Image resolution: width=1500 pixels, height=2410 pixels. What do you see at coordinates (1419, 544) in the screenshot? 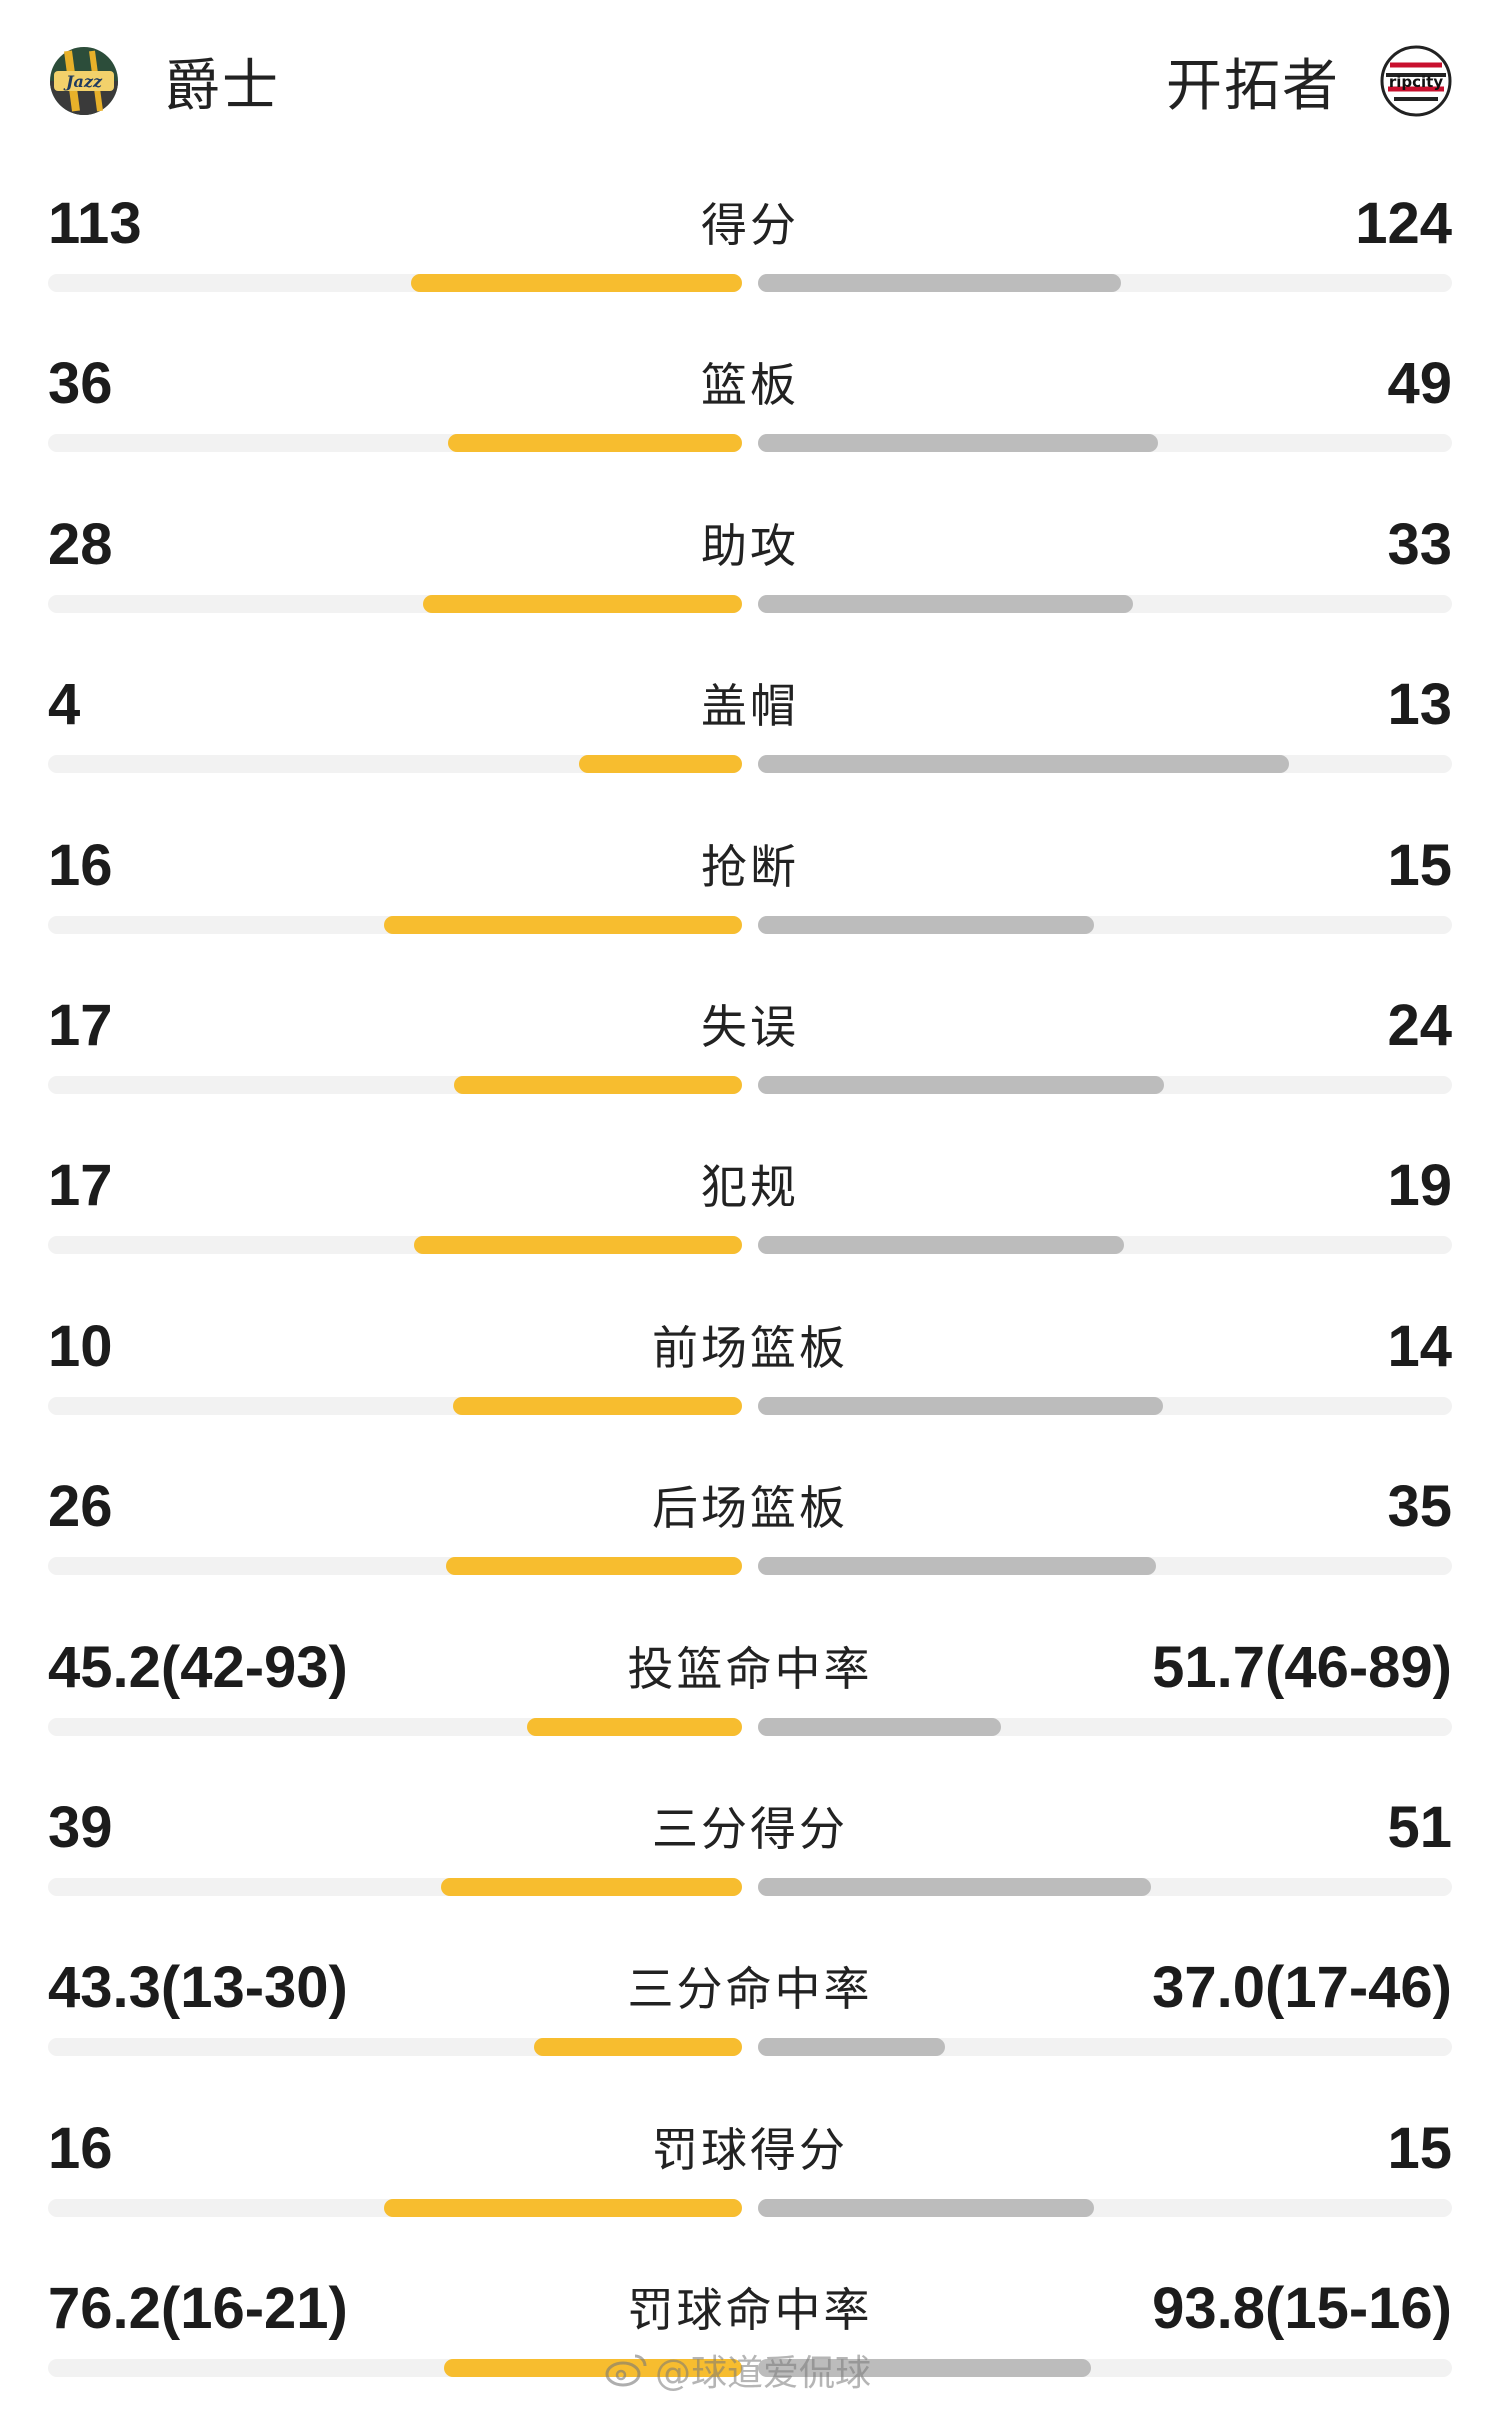
I see `away-stat-value: 33` at bounding box center [1419, 544].